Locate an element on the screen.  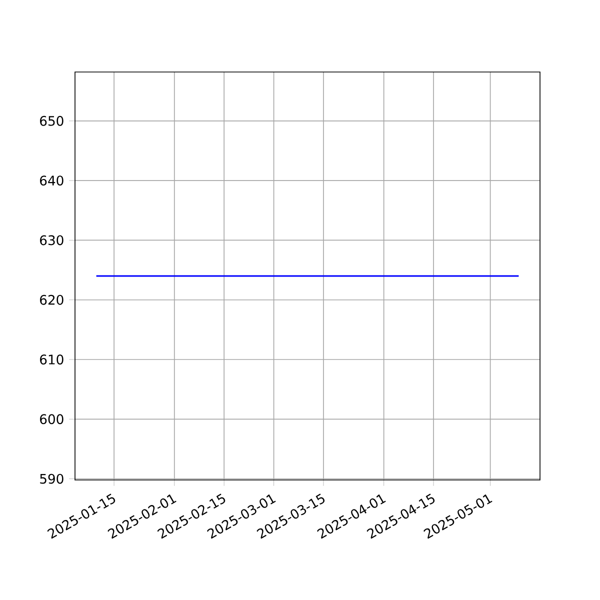
y-tick-label: 640 is located at coordinates (52, 181).